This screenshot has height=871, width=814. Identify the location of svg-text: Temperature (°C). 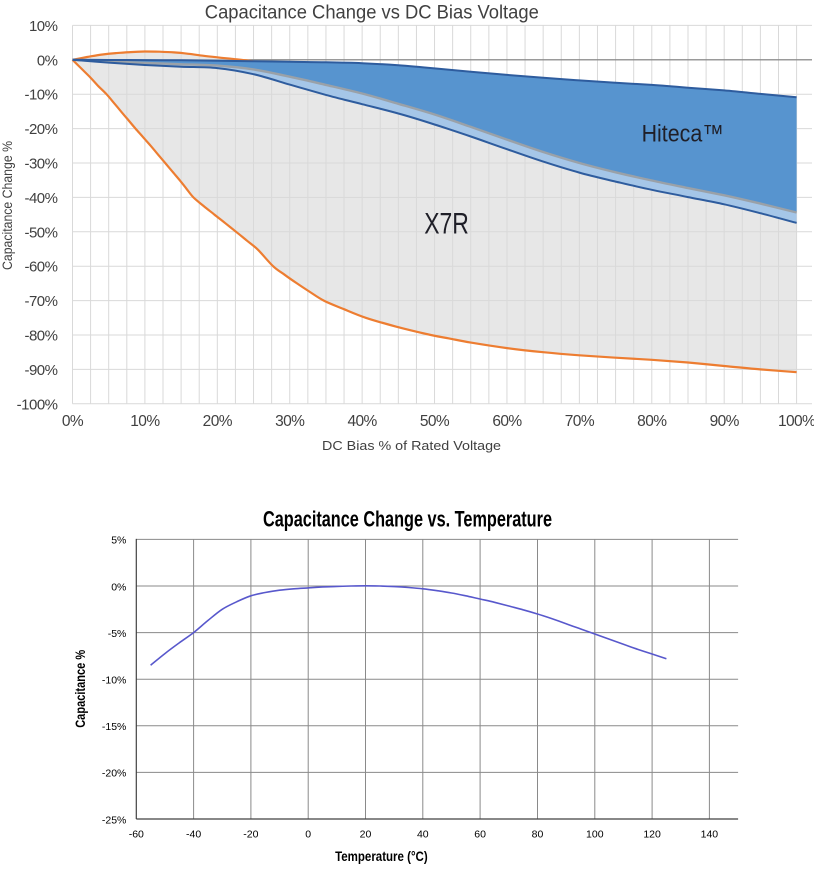
(381, 856).